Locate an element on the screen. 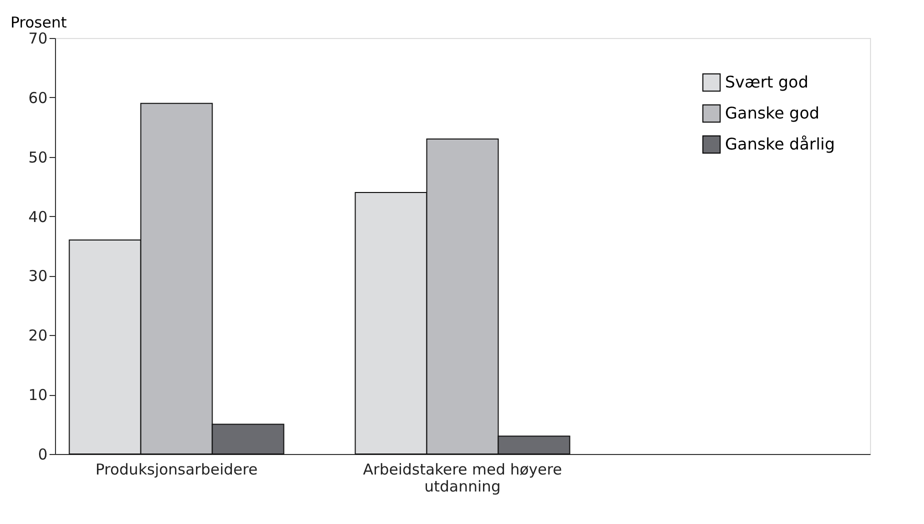  y-tick-label: 50 is located at coordinates (38, 157).